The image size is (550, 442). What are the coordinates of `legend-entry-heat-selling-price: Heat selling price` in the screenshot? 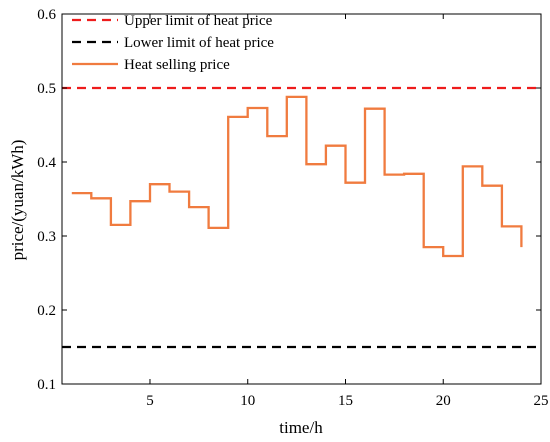 It's located at (151, 65).